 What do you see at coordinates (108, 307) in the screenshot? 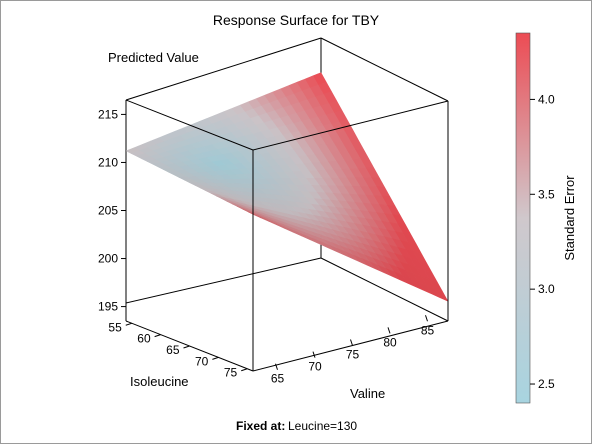
I see `z-tick-label: 195` at bounding box center [108, 307].